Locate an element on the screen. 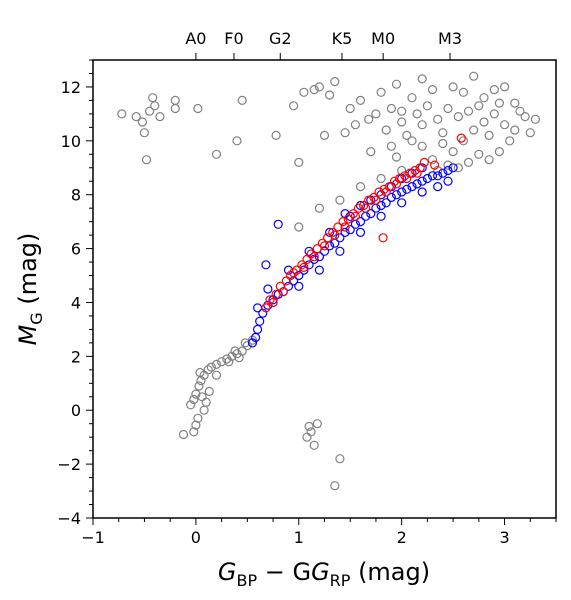 Image resolution: width=571 pixels, height=600 pixels. y-tick-label-8: 12 is located at coordinates (71, 87).